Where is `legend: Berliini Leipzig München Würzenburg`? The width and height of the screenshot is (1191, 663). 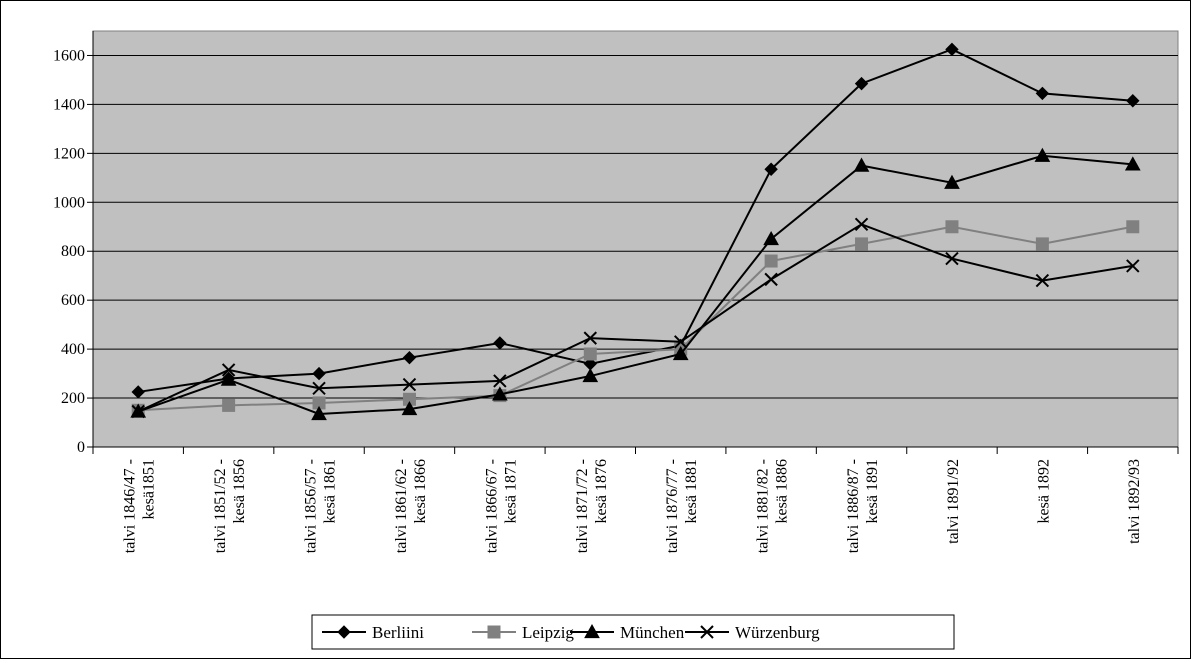 legend: Berliini Leipzig München Würzenburg is located at coordinates (633, 632).